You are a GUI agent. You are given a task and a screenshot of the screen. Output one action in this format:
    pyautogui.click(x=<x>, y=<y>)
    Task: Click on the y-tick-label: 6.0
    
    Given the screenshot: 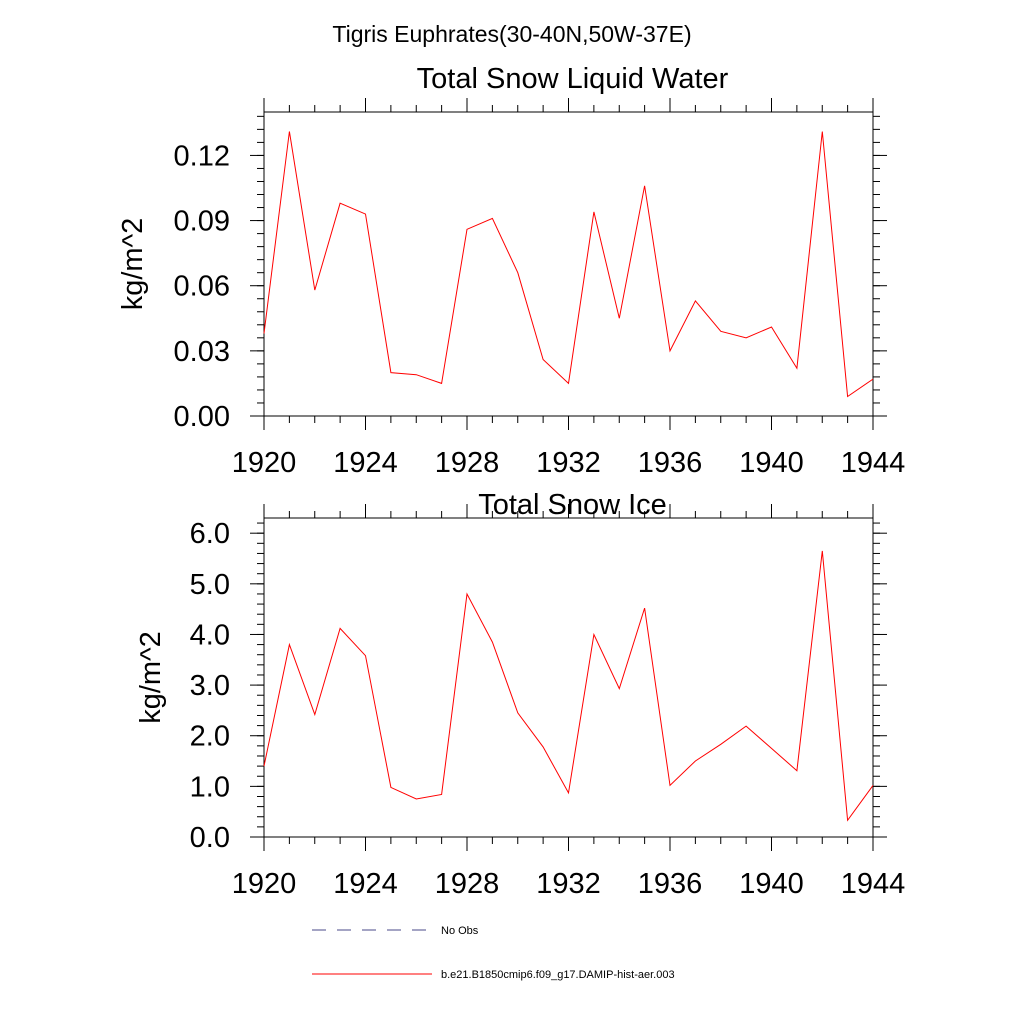 What is the action you would take?
    pyautogui.click(x=210, y=534)
    